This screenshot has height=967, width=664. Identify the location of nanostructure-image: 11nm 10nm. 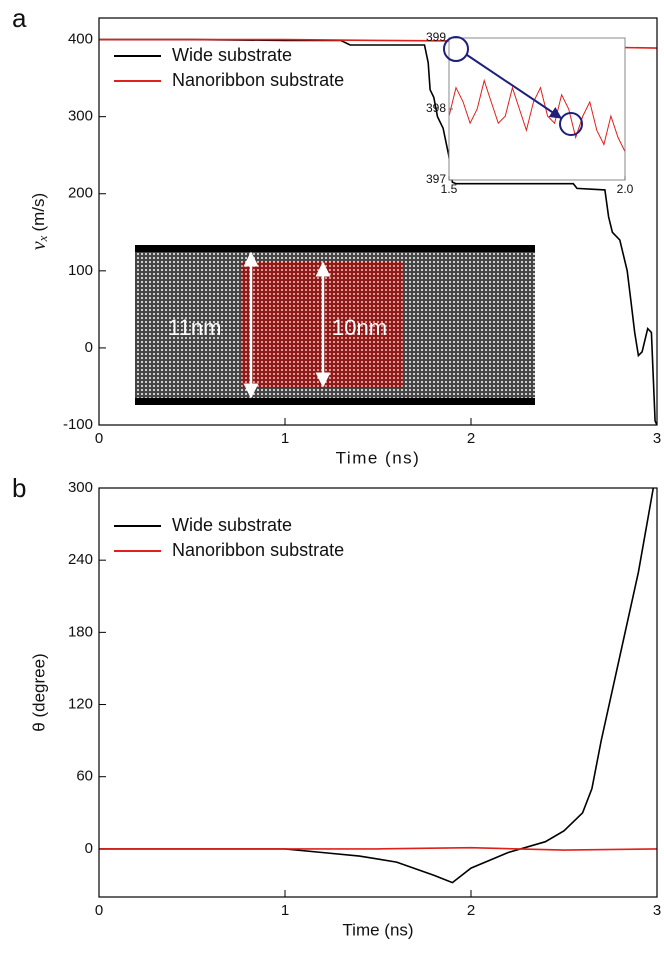
(335, 325).